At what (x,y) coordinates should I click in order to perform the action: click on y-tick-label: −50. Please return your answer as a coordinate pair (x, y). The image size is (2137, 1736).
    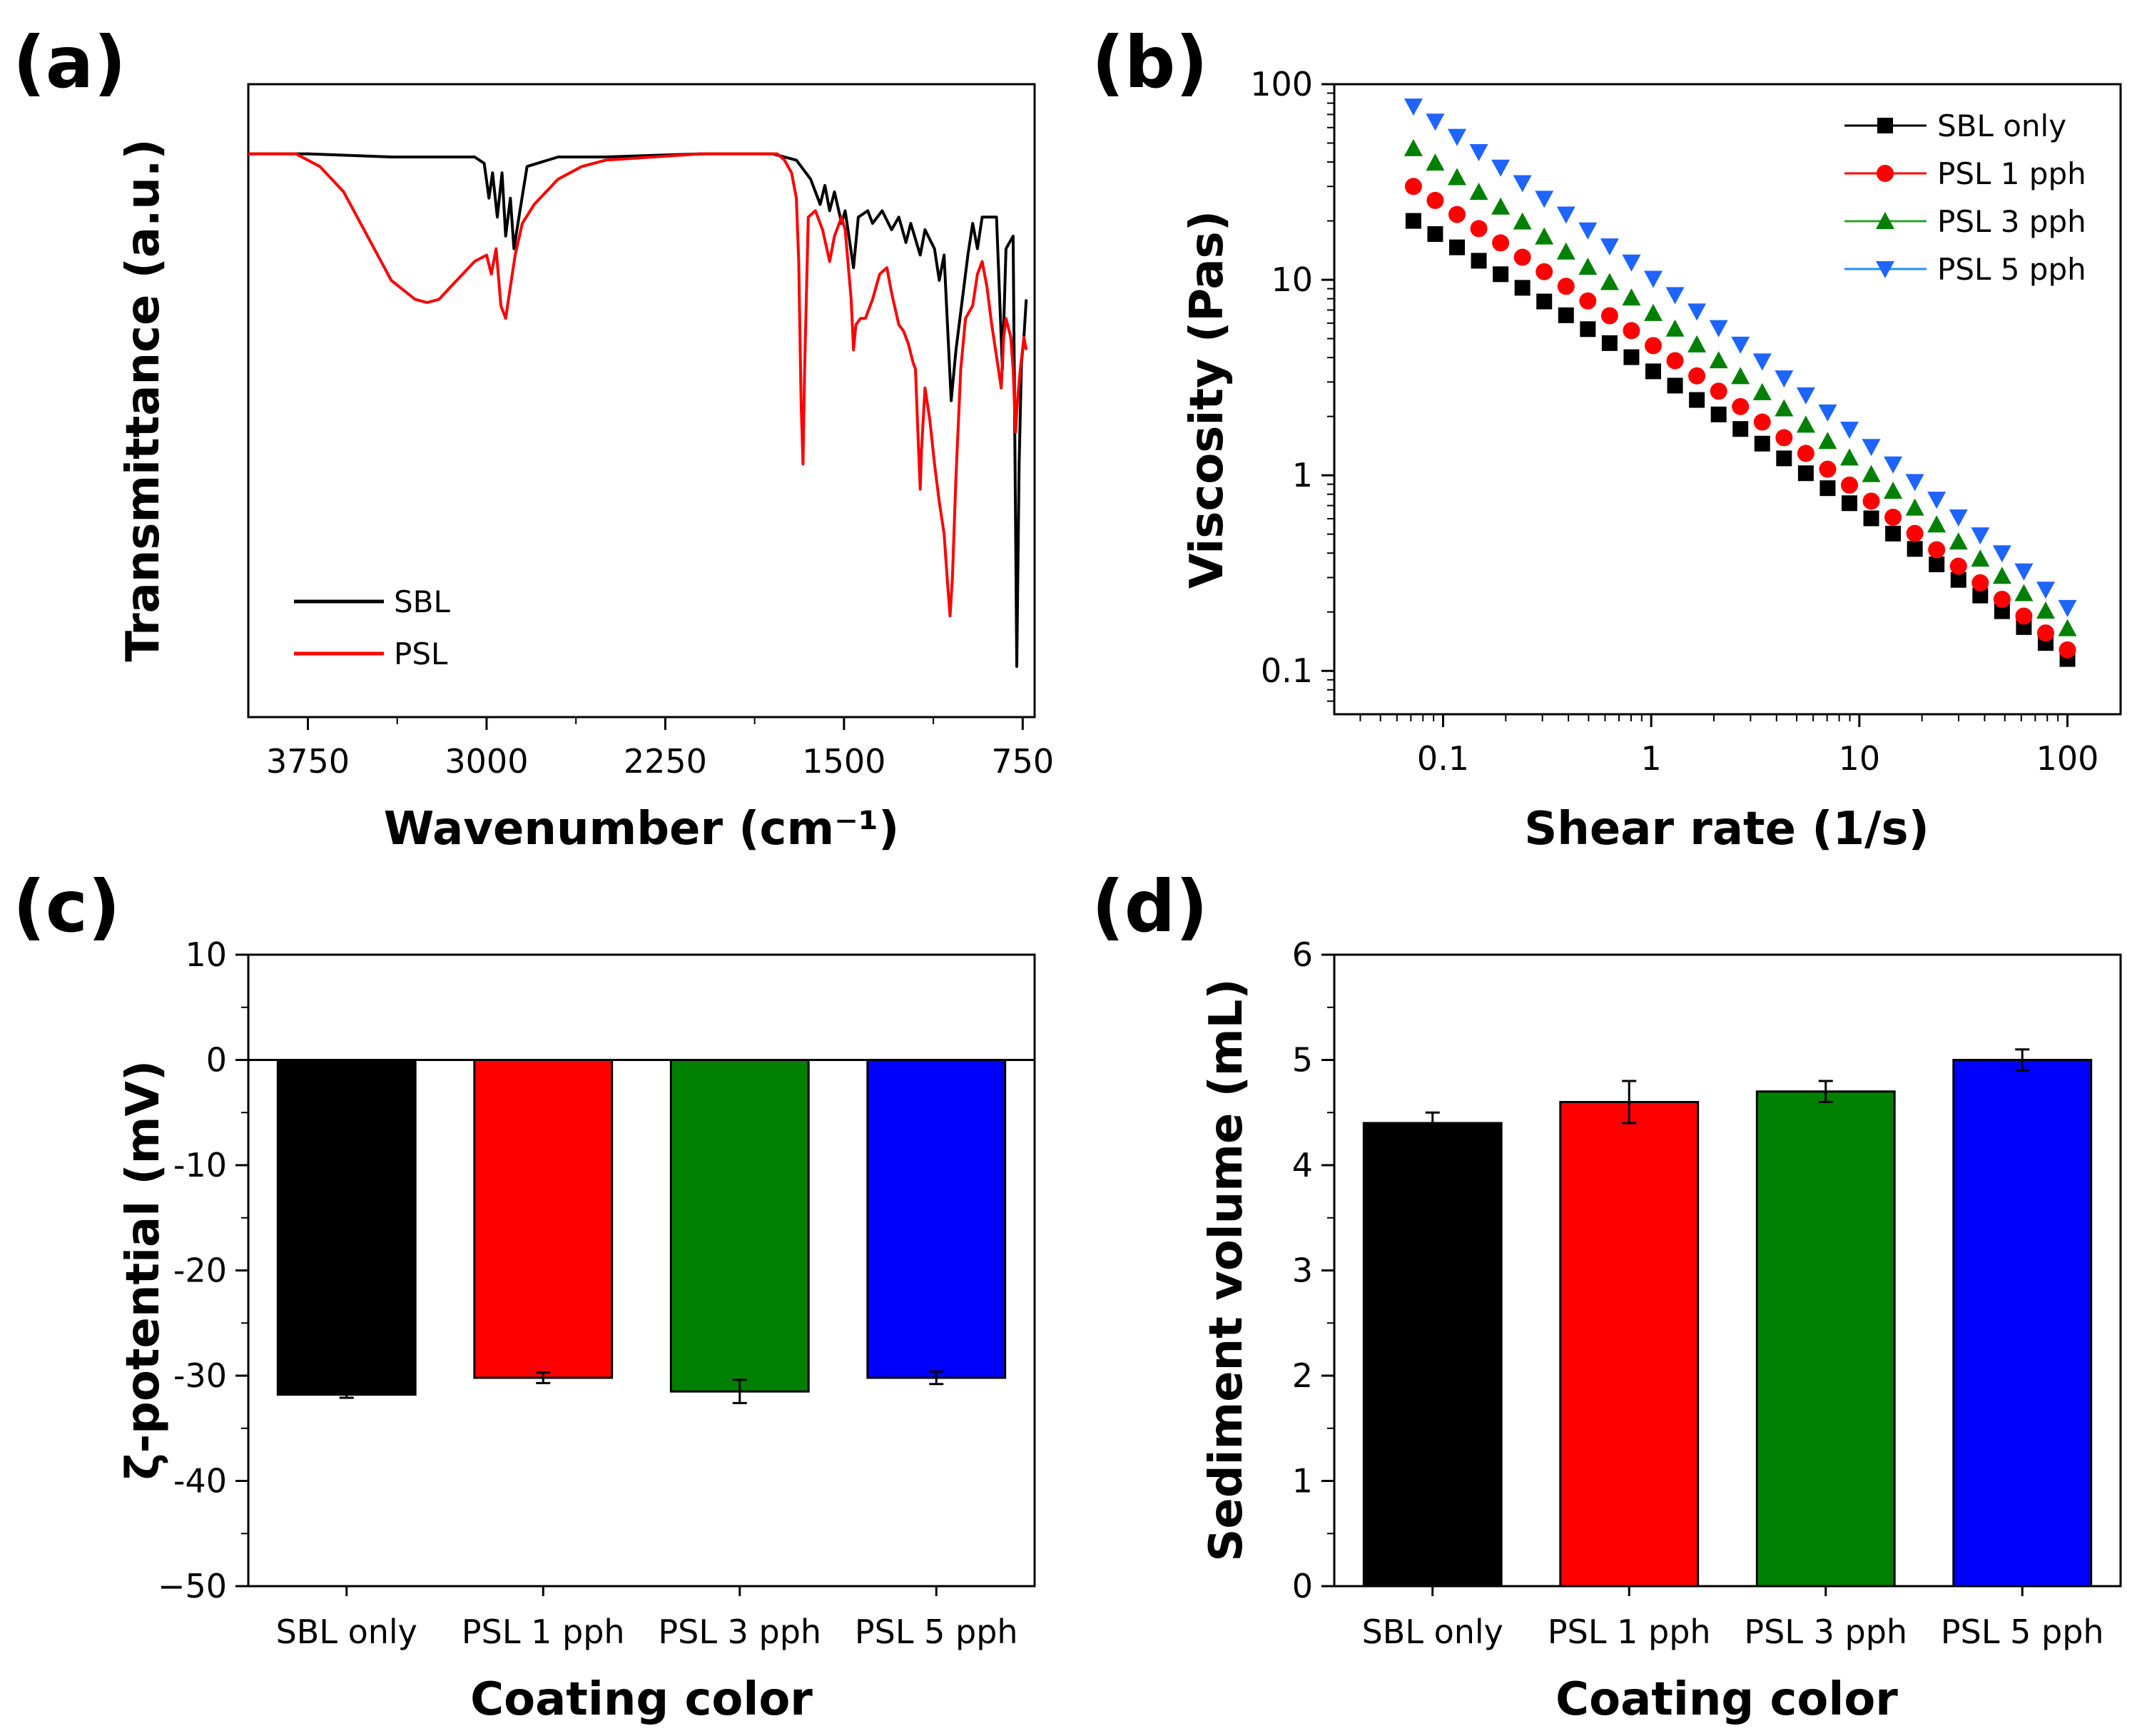
    Looking at the image, I should click on (192, 1586).